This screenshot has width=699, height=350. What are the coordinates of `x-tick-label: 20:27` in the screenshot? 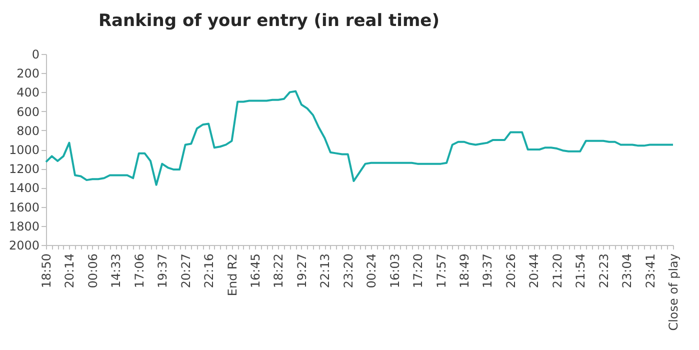 It's located at (185, 271).